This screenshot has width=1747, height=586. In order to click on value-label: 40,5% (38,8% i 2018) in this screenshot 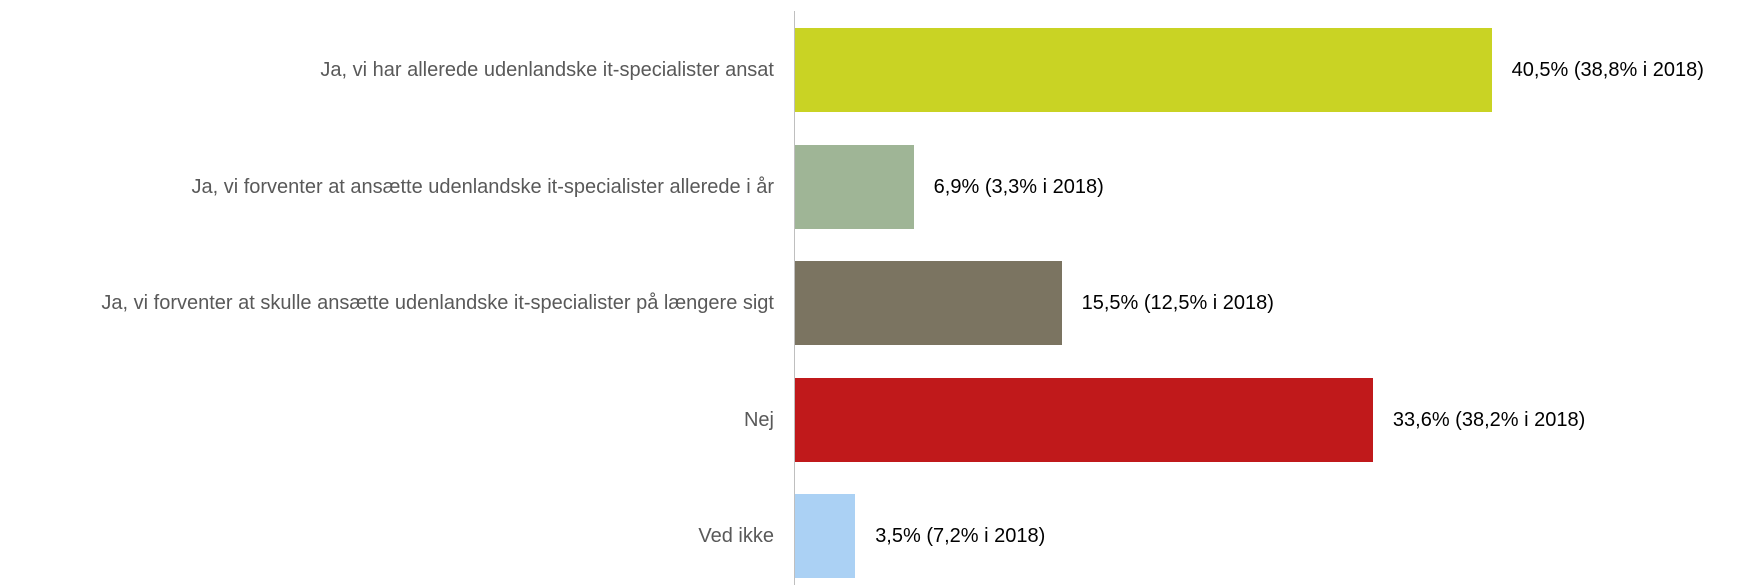, I will do `click(1607, 70)`.